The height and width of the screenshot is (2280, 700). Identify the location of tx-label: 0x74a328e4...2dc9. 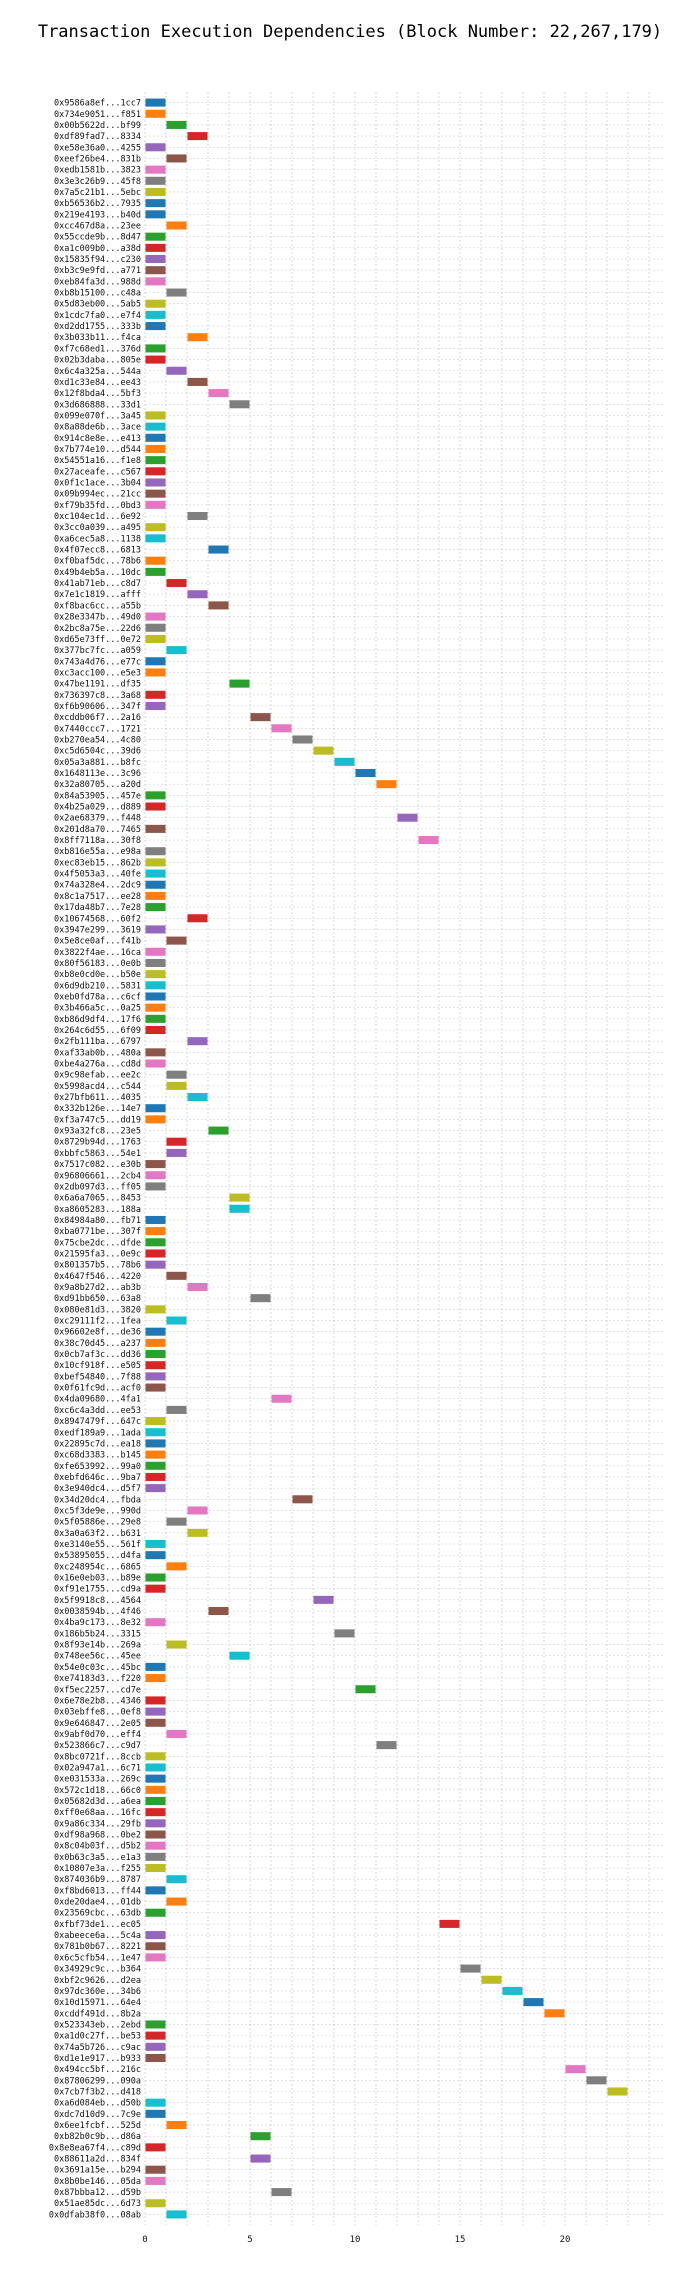
(97, 886).